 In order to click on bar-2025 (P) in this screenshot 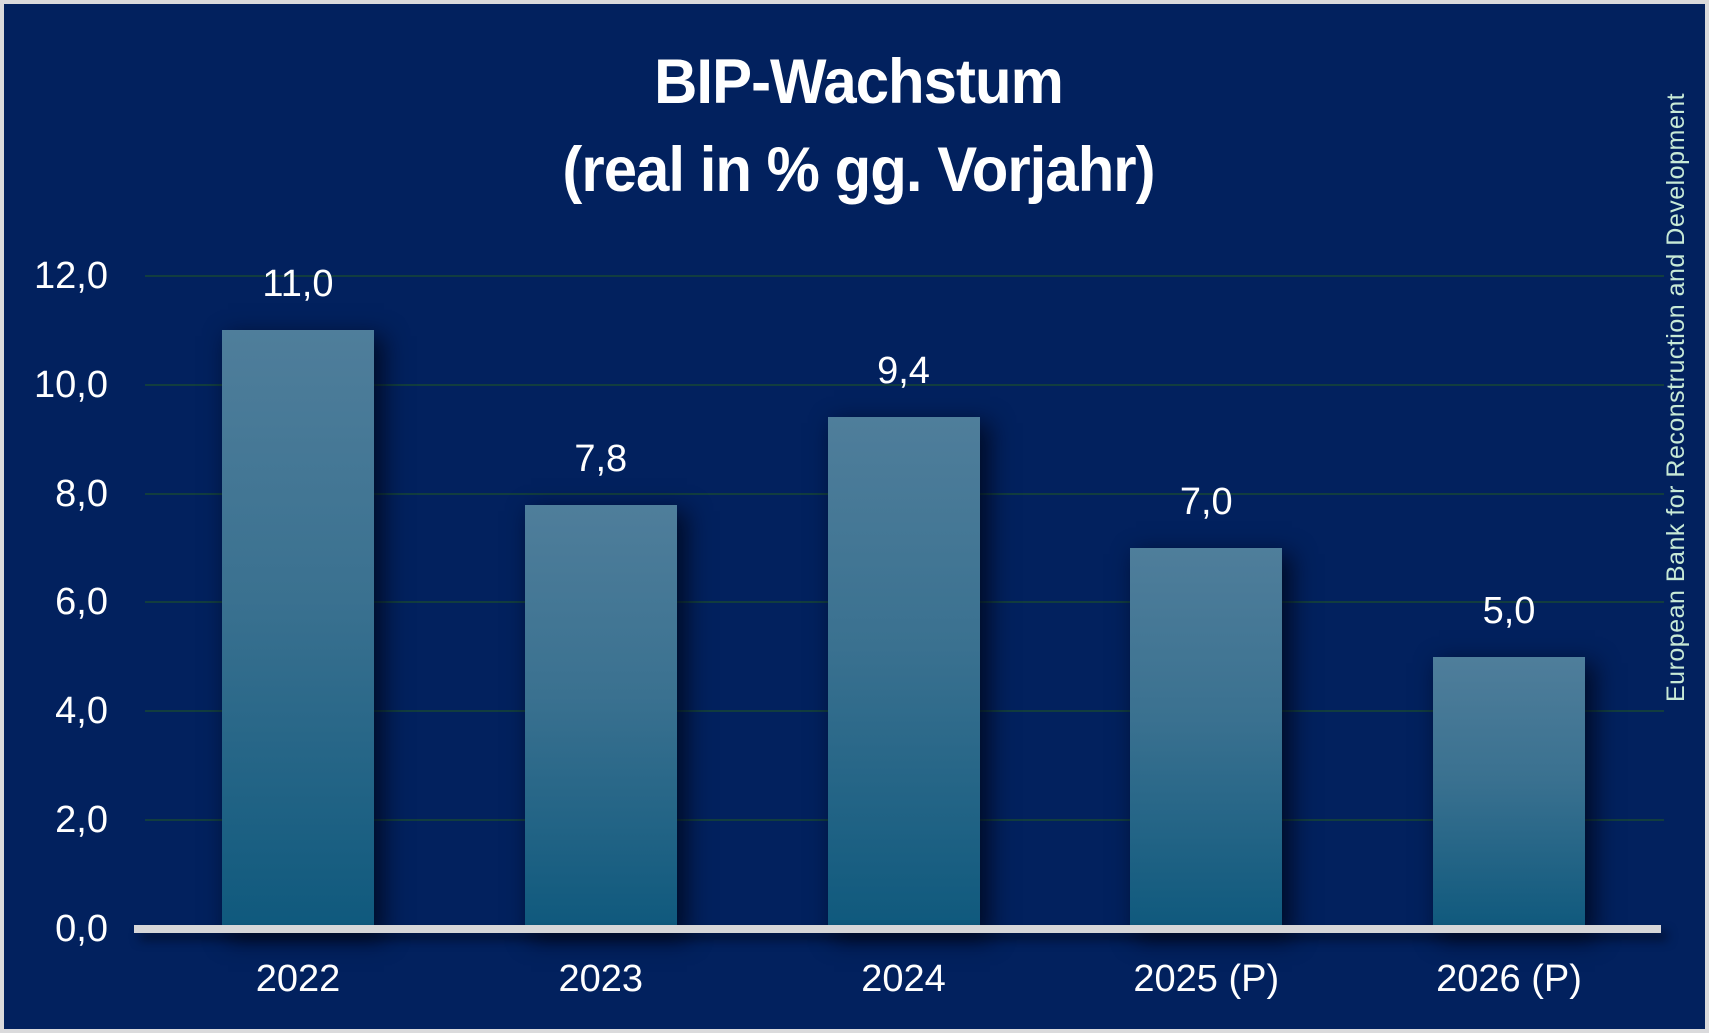, I will do `click(1206, 738)`.